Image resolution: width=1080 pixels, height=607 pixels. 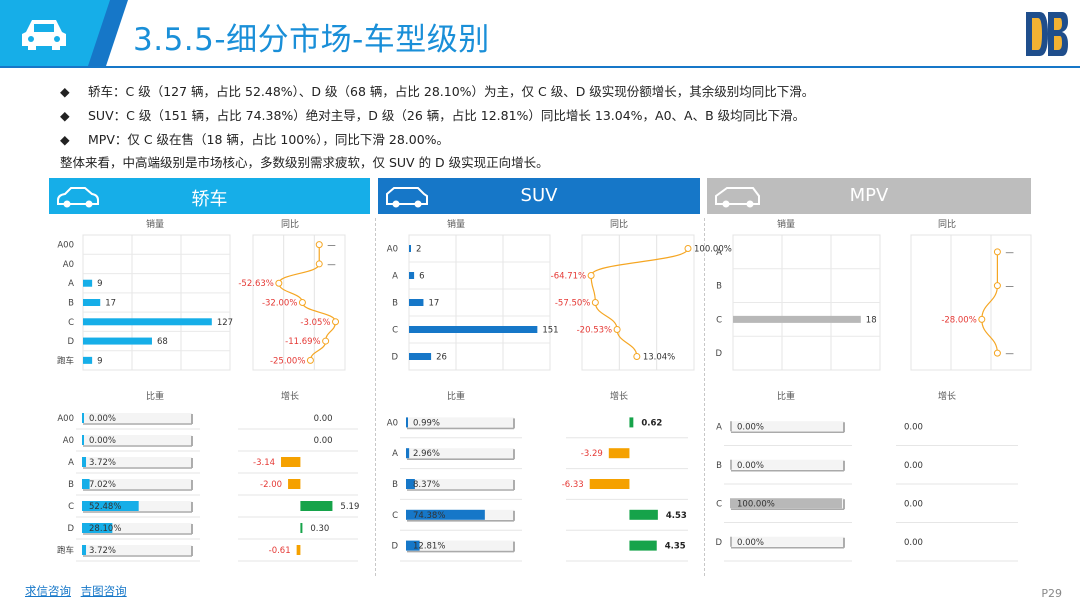 What do you see at coordinates (78, 197) in the screenshot?
I see `sedan-icon` at bounding box center [78, 197].